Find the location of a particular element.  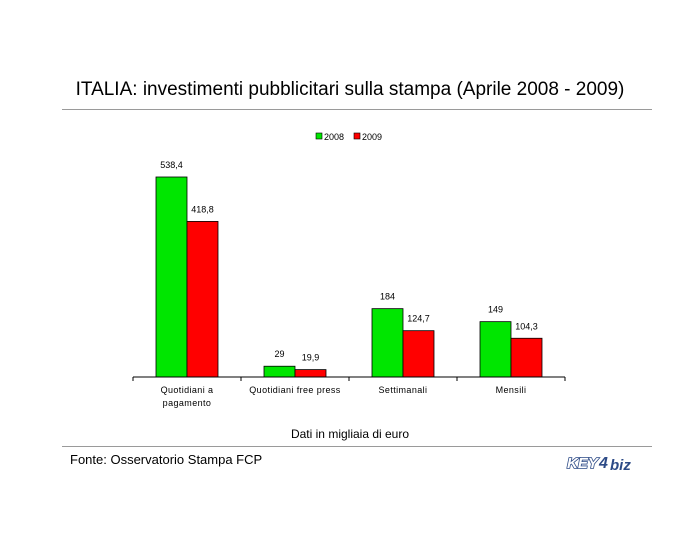

data-label-2009-3: 104,3 is located at coordinates (526, 326).